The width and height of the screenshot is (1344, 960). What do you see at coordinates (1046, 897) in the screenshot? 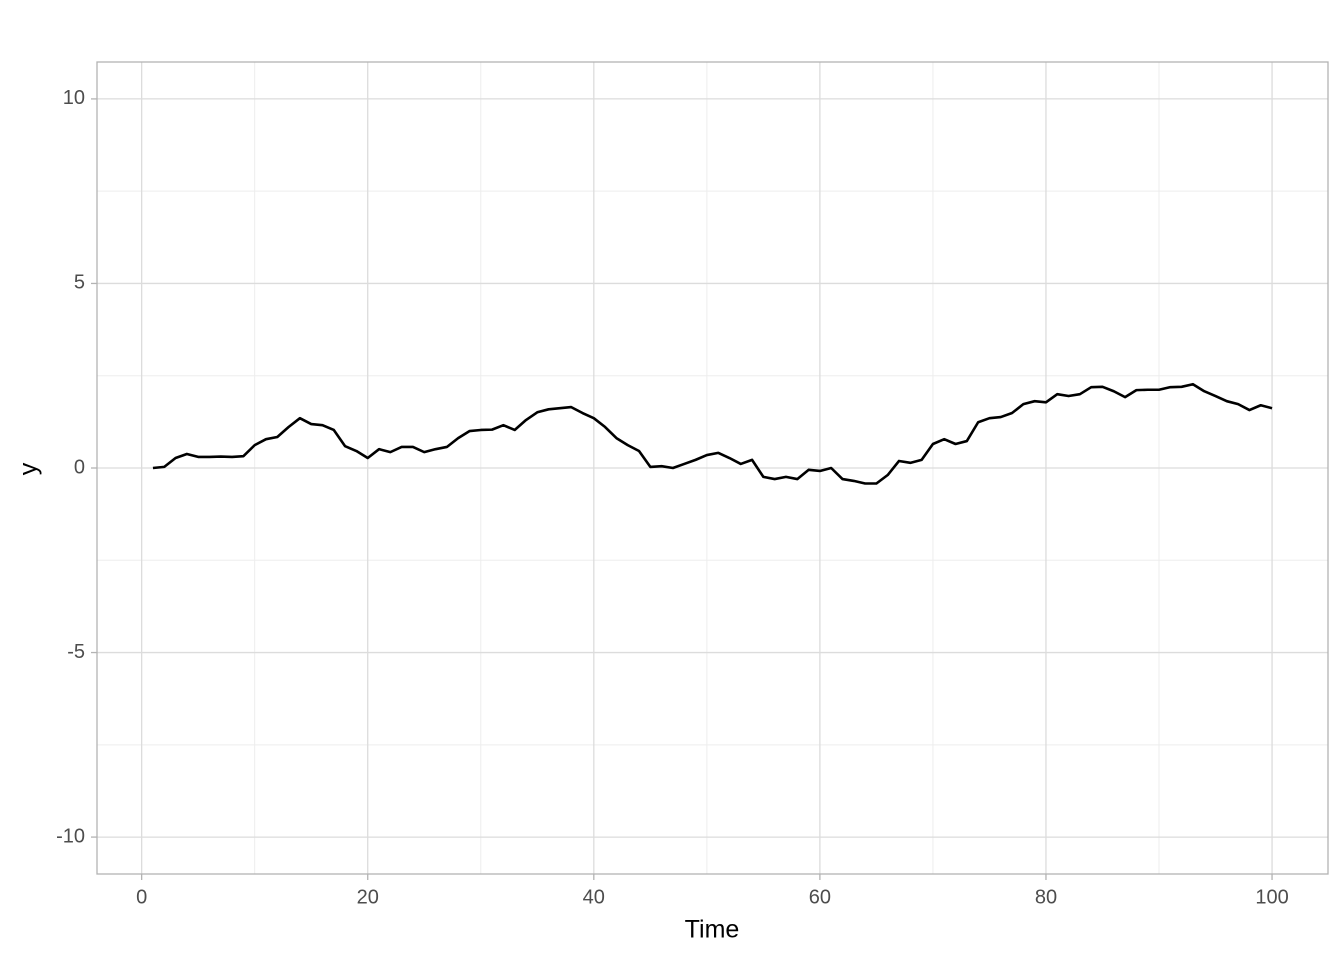
I see `x-tick-label: 80` at bounding box center [1046, 897].